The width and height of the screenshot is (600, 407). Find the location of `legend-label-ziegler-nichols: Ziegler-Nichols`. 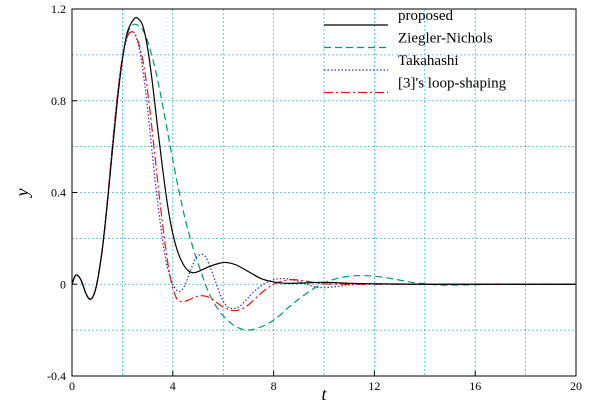

legend-label-ziegler-nichols: Ziegler-Nichols is located at coordinates (445, 39).